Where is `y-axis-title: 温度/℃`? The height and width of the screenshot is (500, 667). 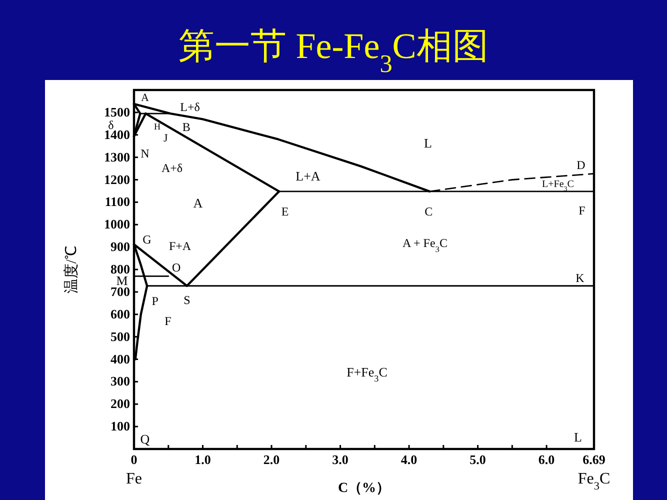 y-axis-title: 温度/℃ is located at coordinates (71, 269).